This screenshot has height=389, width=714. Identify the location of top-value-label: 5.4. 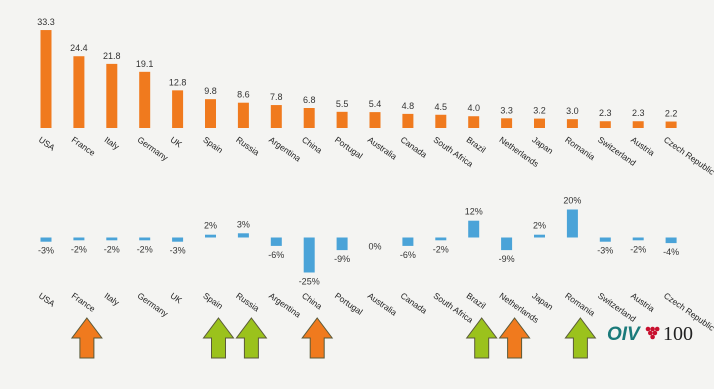
(375, 104).